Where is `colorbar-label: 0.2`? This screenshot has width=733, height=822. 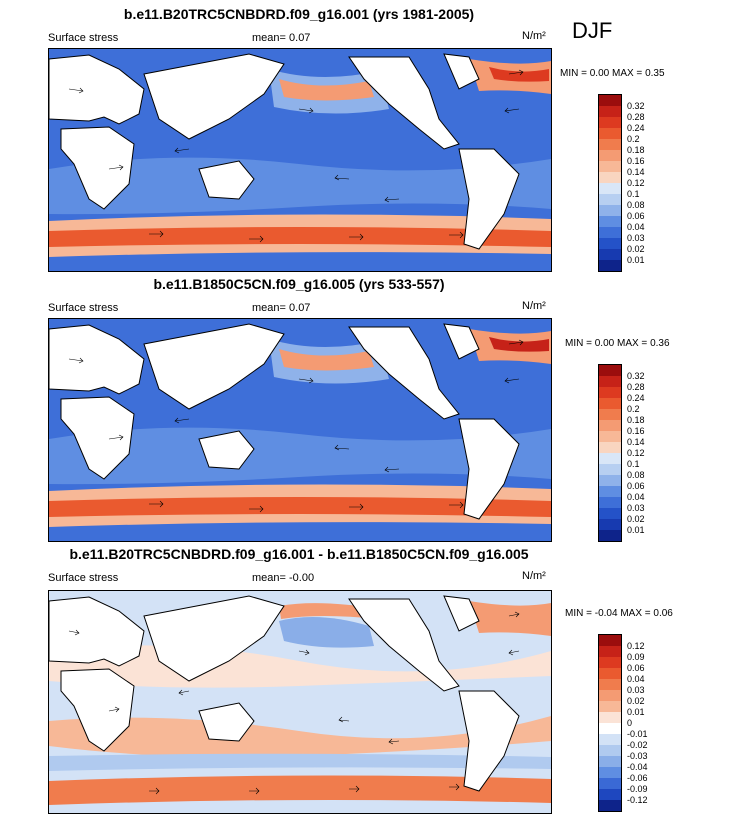 colorbar-label: 0.2 is located at coordinates (633, 409).